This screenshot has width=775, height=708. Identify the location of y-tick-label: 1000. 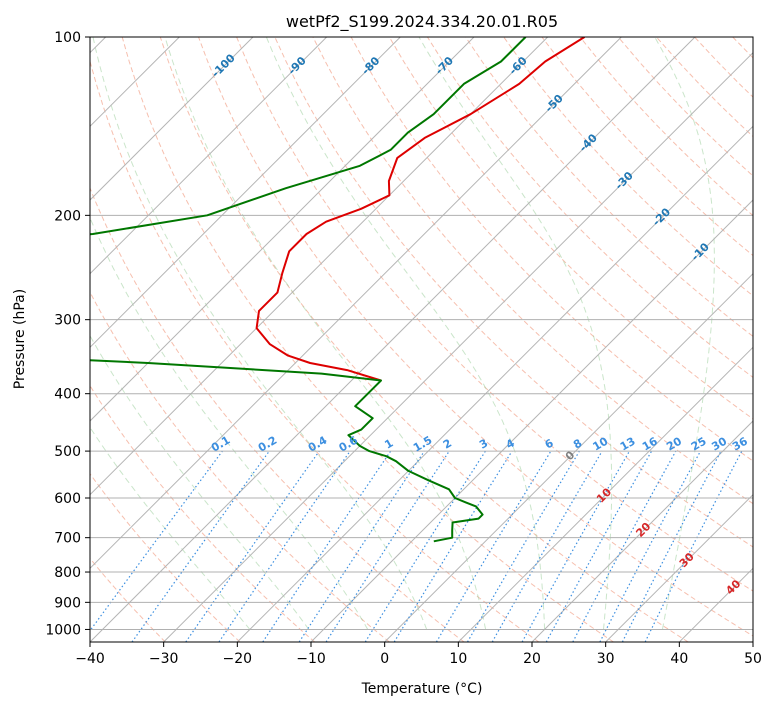
(63, 630).